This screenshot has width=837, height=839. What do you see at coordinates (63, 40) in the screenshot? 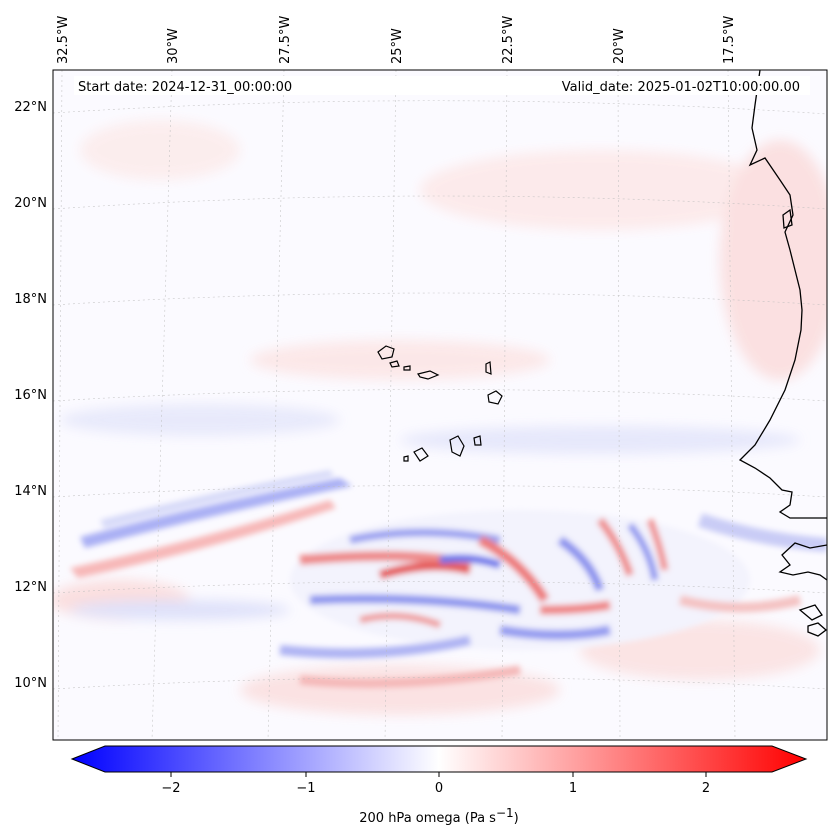
I see `lon-label: 32.5°W` at bounding box center [63, 40].